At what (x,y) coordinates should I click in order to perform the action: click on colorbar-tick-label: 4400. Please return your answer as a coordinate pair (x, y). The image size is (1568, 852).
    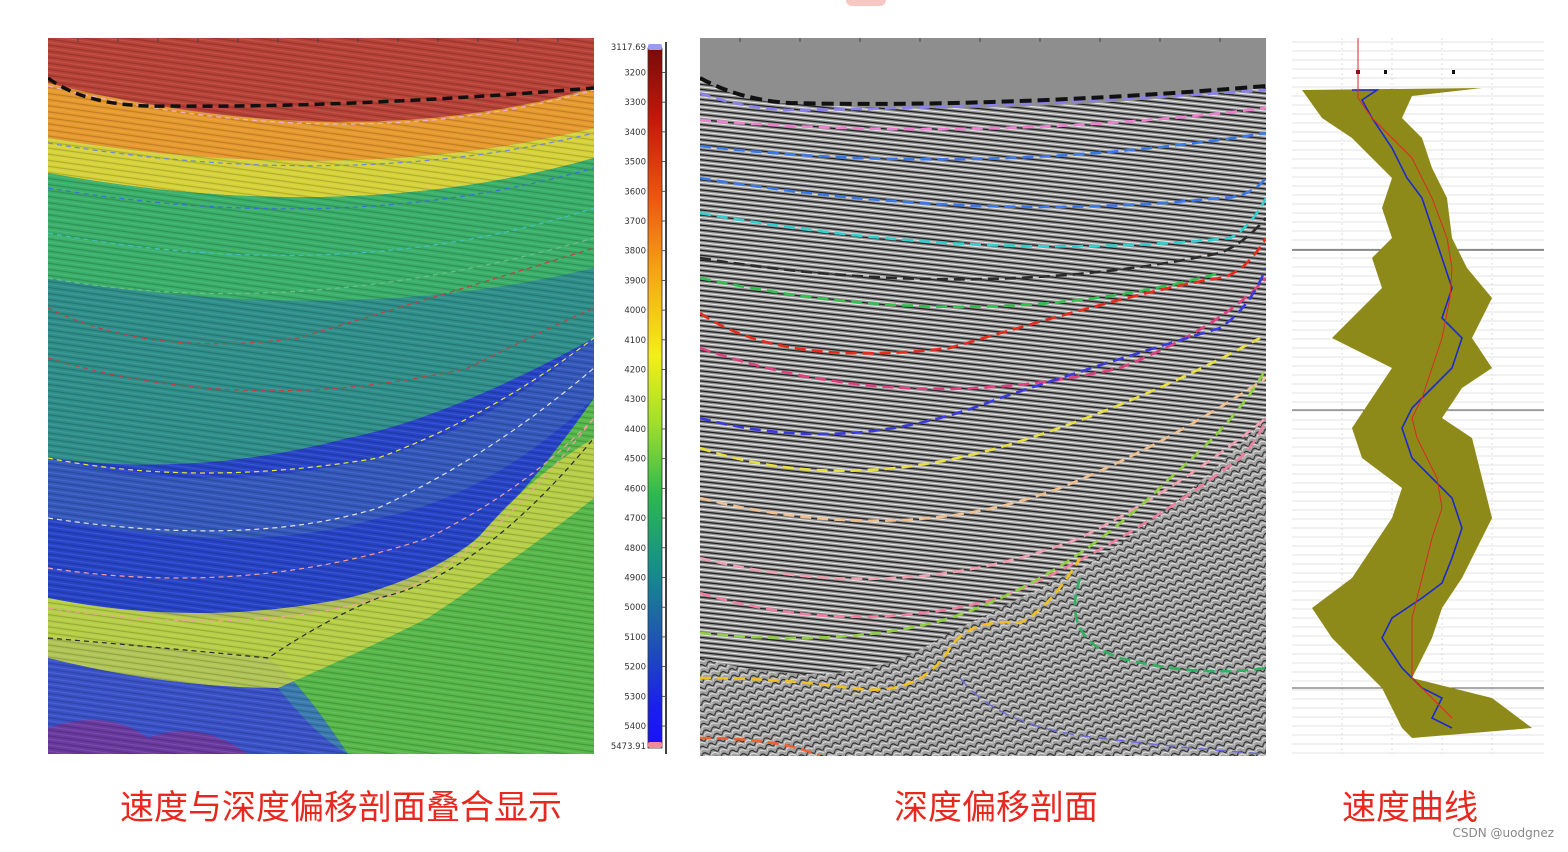
    Looking at the image, I should click on (635, 430).